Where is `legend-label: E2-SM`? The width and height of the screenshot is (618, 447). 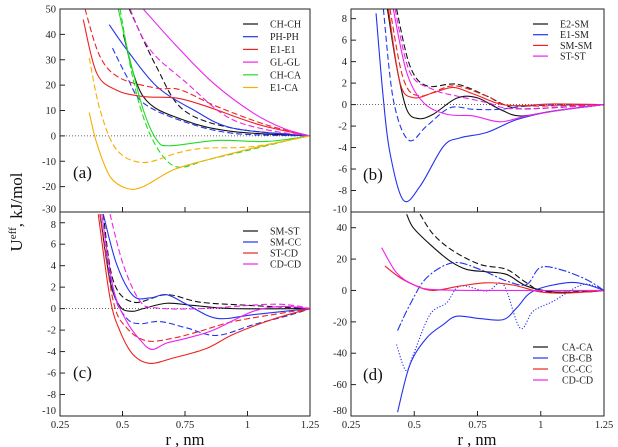 legend-label: E2-SM is located at coordinates (574, 25).